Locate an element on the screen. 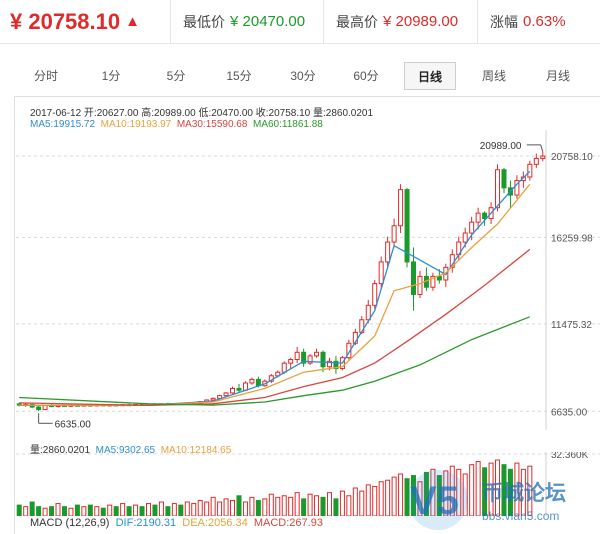 The image size is (600, 534). tab-weekly: 周线 is located at coordinates (493, 76).